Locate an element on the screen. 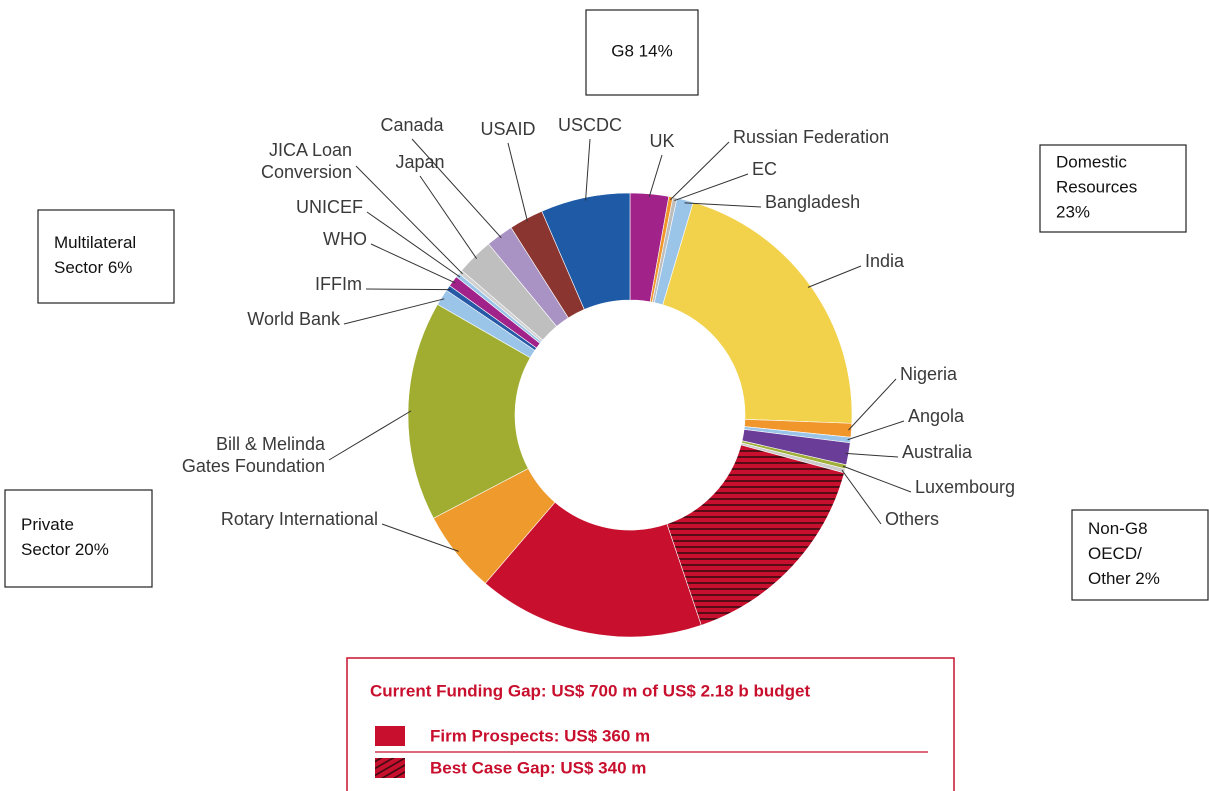 The image size is (1209, 791). slice-label: WHO is located at coordinates (345, 239).